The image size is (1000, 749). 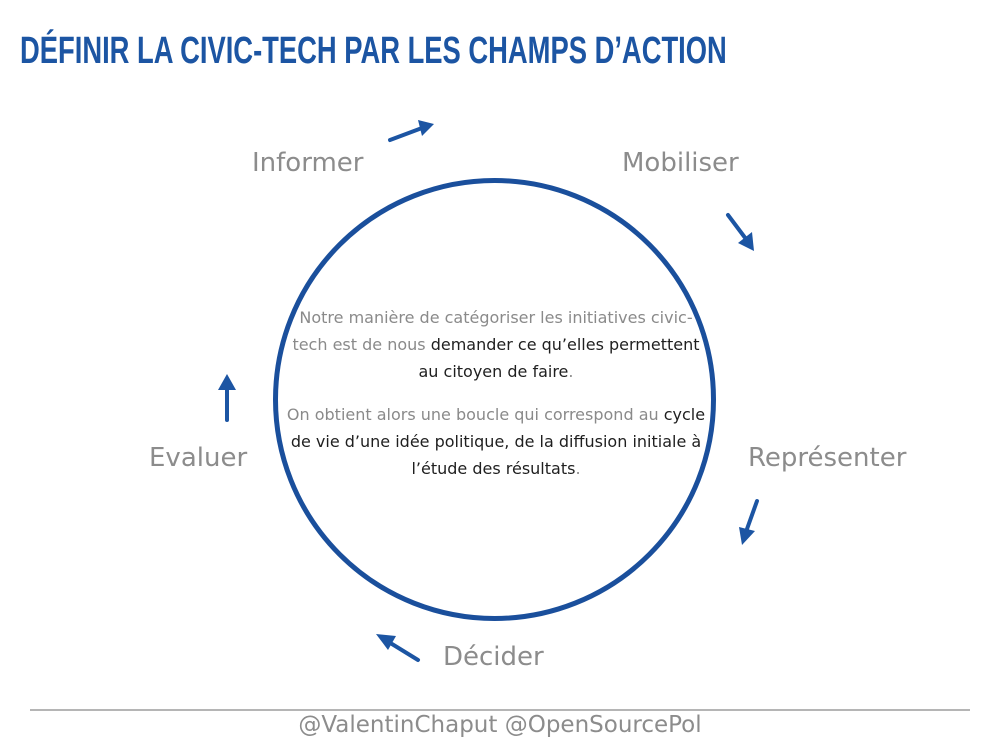 What do you see at coordinates (493, 657) in the screenshot?
I see `stage-decider: Décider` at bounding box center [493, 657].